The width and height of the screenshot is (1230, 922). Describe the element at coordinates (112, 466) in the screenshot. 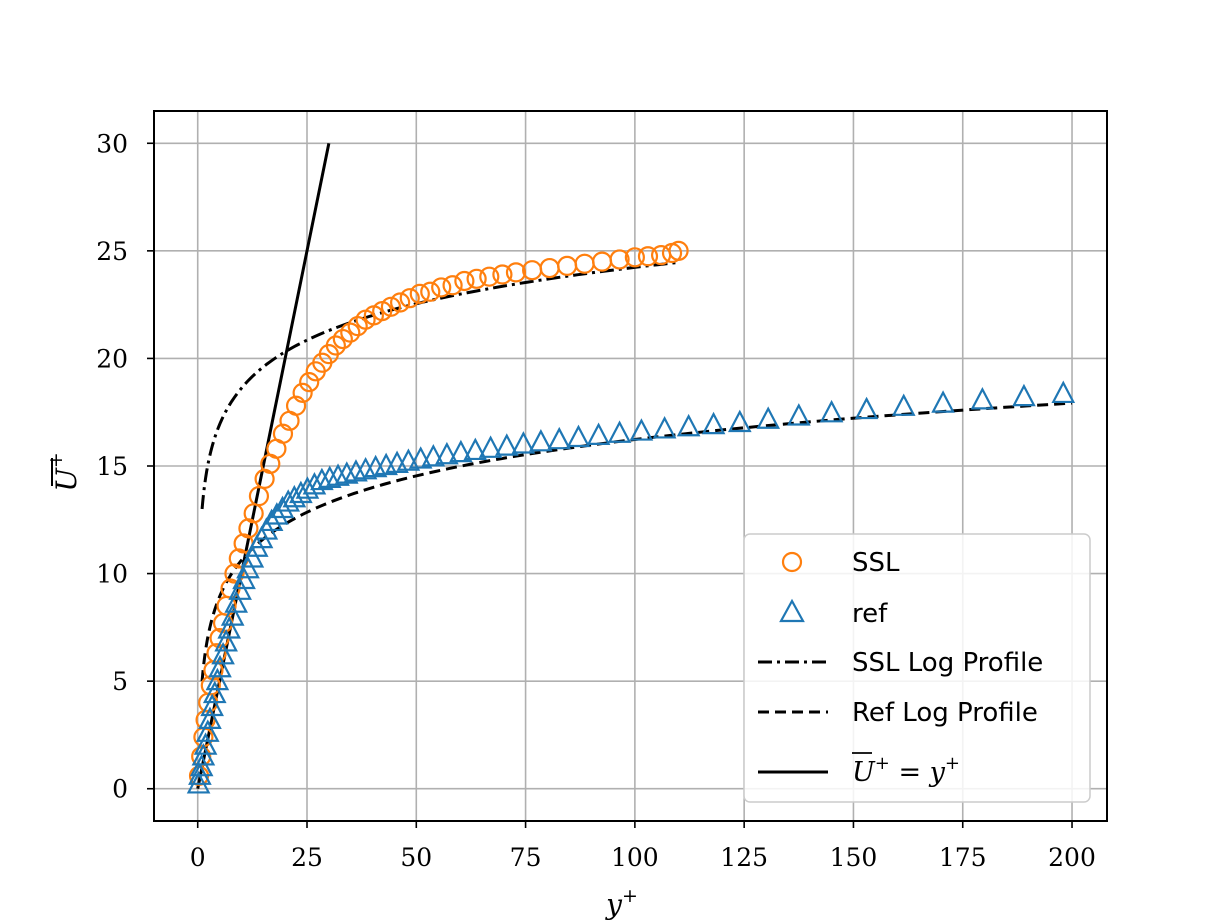

I see `y-tick-label: 15` at that location.